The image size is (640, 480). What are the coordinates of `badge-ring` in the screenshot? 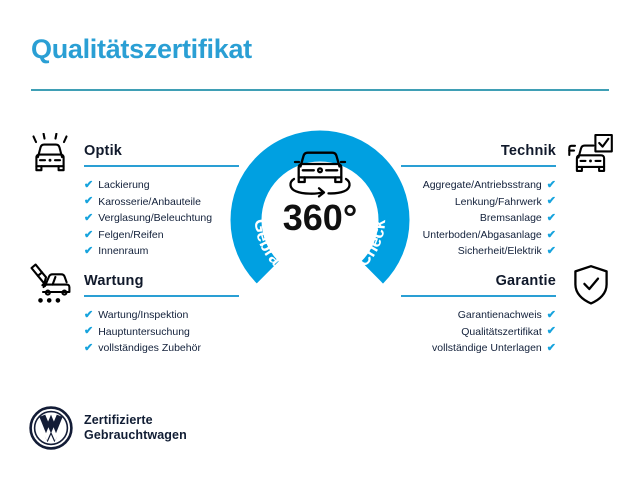 It's located at (320, 220).